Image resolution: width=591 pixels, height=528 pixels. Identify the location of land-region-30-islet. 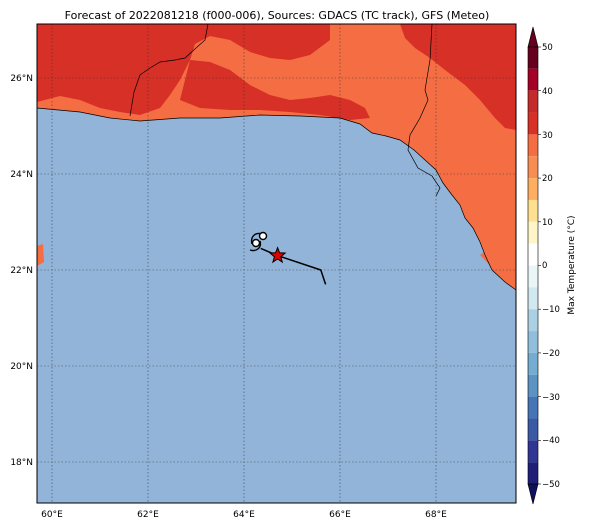
(40, 255).